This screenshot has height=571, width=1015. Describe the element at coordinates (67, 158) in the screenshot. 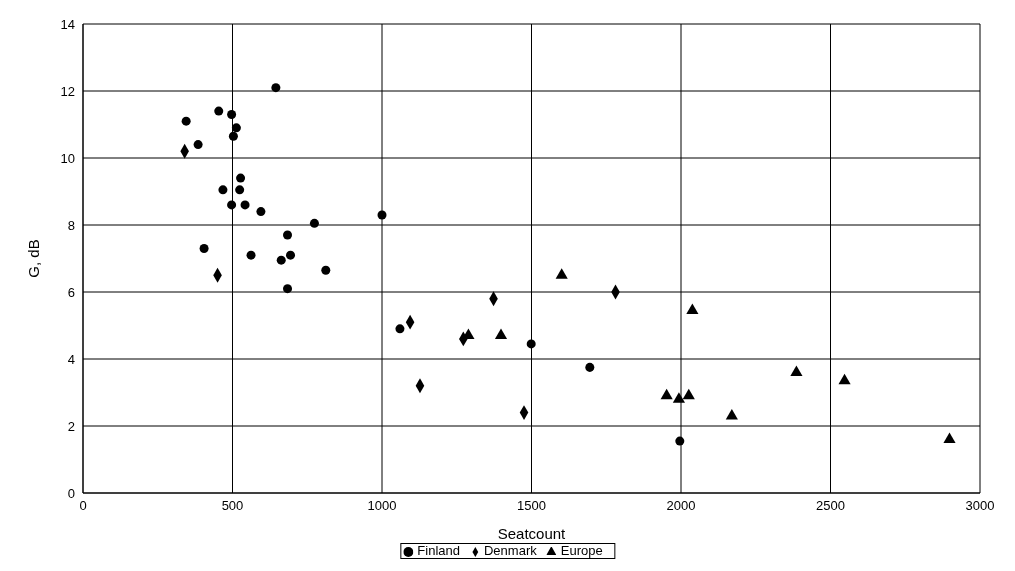

I see `y-tick-label: 10` at that location.